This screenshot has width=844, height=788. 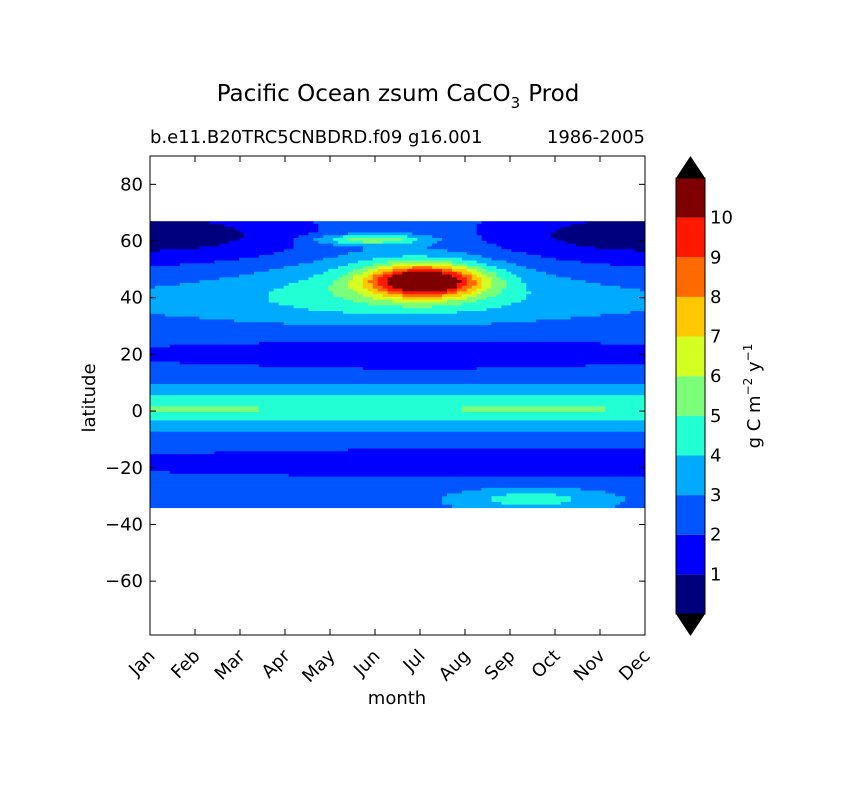 I want to click on colorbar-tick-label: 8, so click(x=715, y=297).